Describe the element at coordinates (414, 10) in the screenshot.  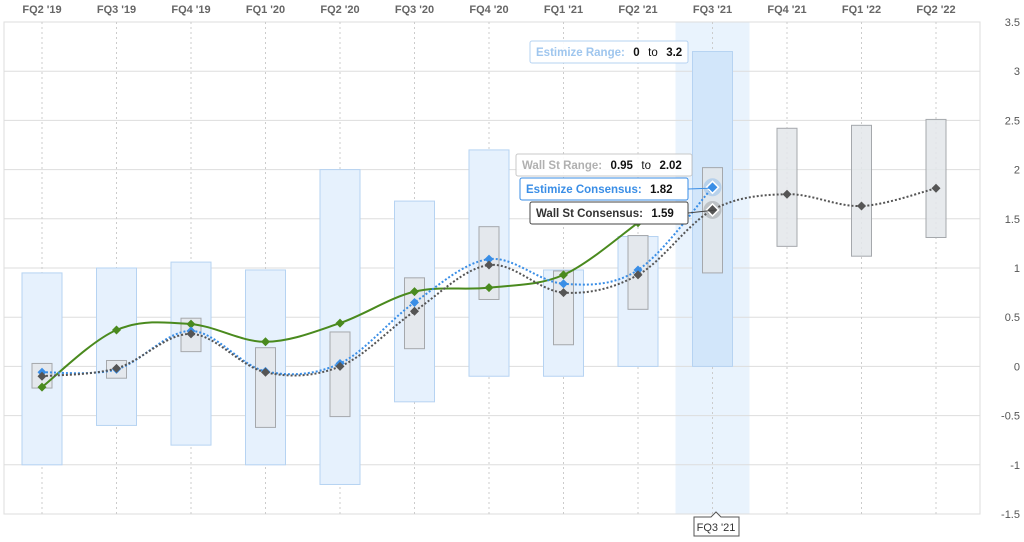
I see `x-tick-label: FQ3 '20` at that location.